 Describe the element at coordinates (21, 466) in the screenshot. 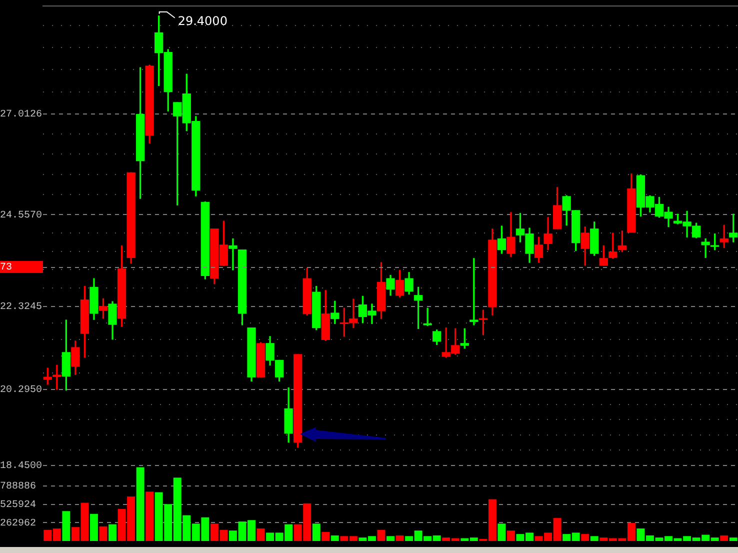

I see `y-tick-label: 18.4500` at that location.